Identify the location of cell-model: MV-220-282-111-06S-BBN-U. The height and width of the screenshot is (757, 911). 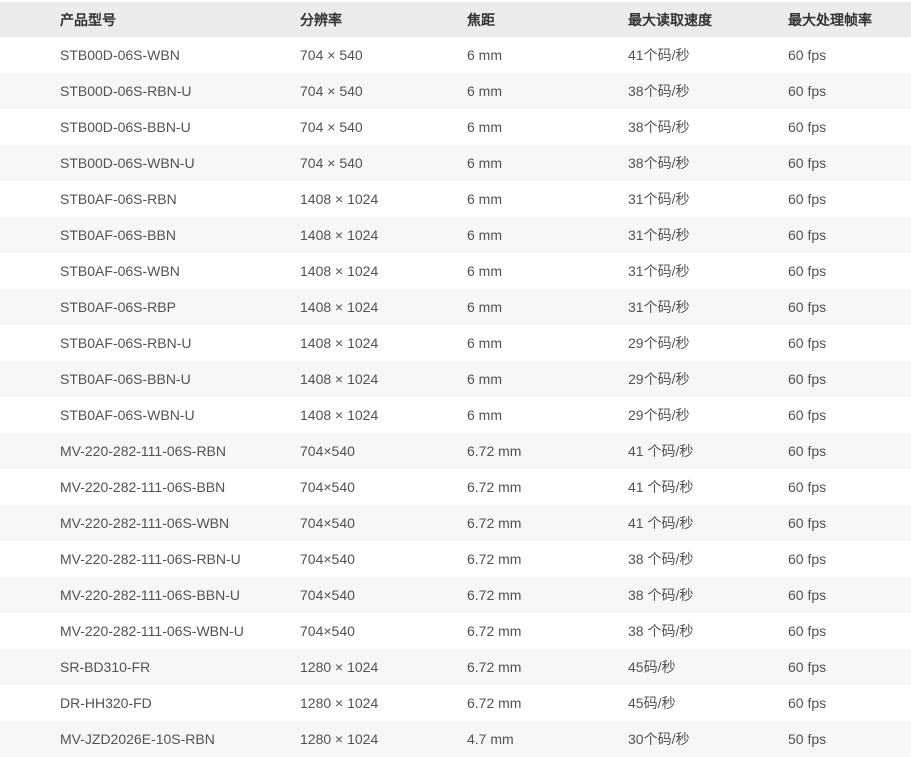
(150, 595).